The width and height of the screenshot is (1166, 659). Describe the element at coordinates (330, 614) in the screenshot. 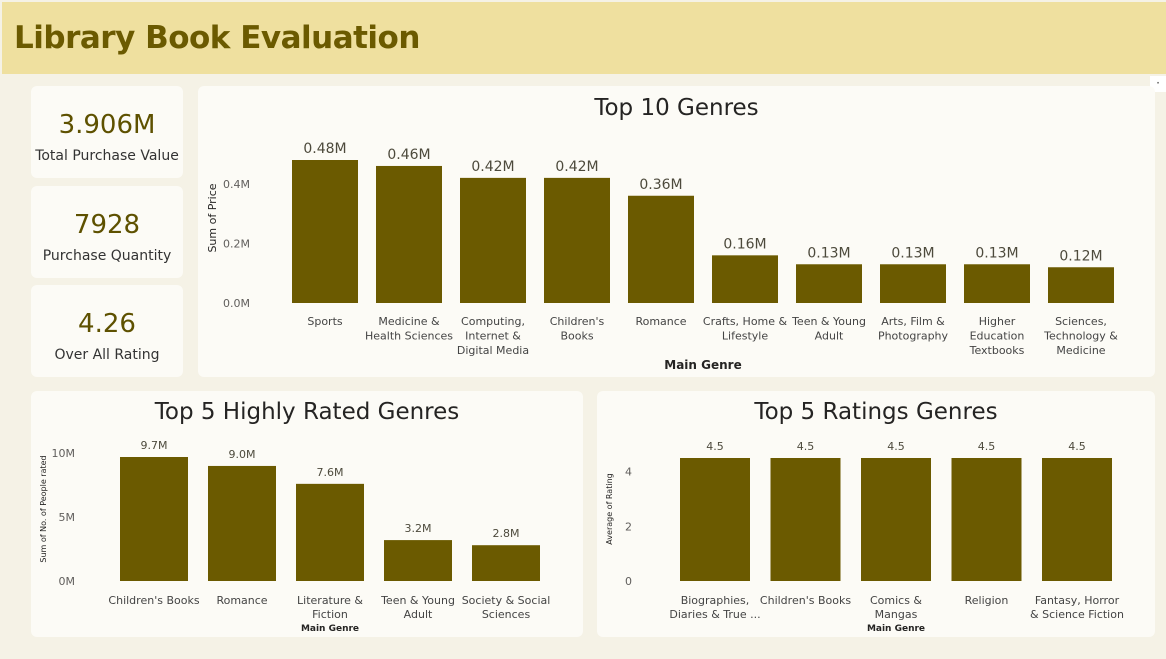

I see `x-tick-label-line: Fiction` at that location.